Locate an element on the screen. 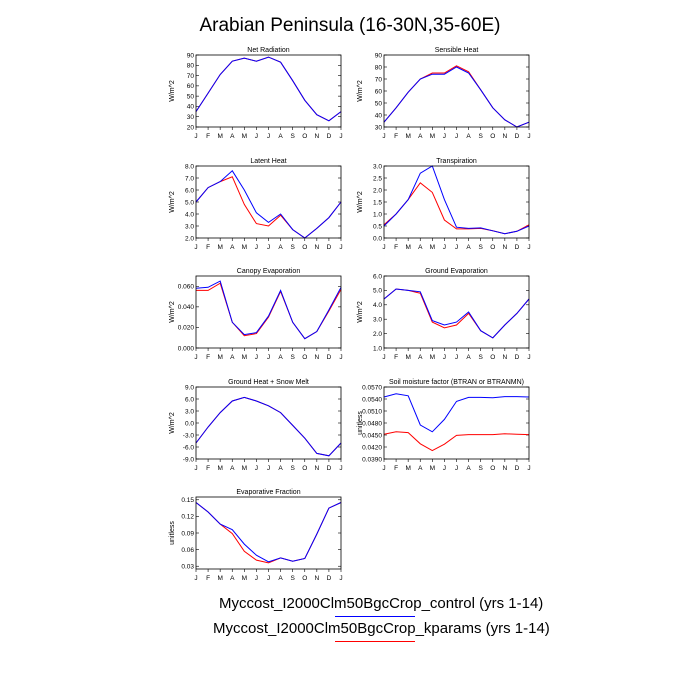 The width and height of the screenshot is (700, 700). y-tick-label-sensible-heat: 40 is located at coordinates (379, 115).